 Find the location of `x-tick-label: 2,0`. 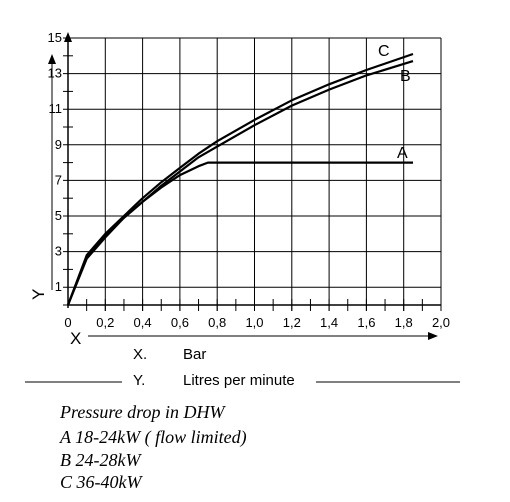

x-tick-label: 2,0 is located at coordinates (441, 322).